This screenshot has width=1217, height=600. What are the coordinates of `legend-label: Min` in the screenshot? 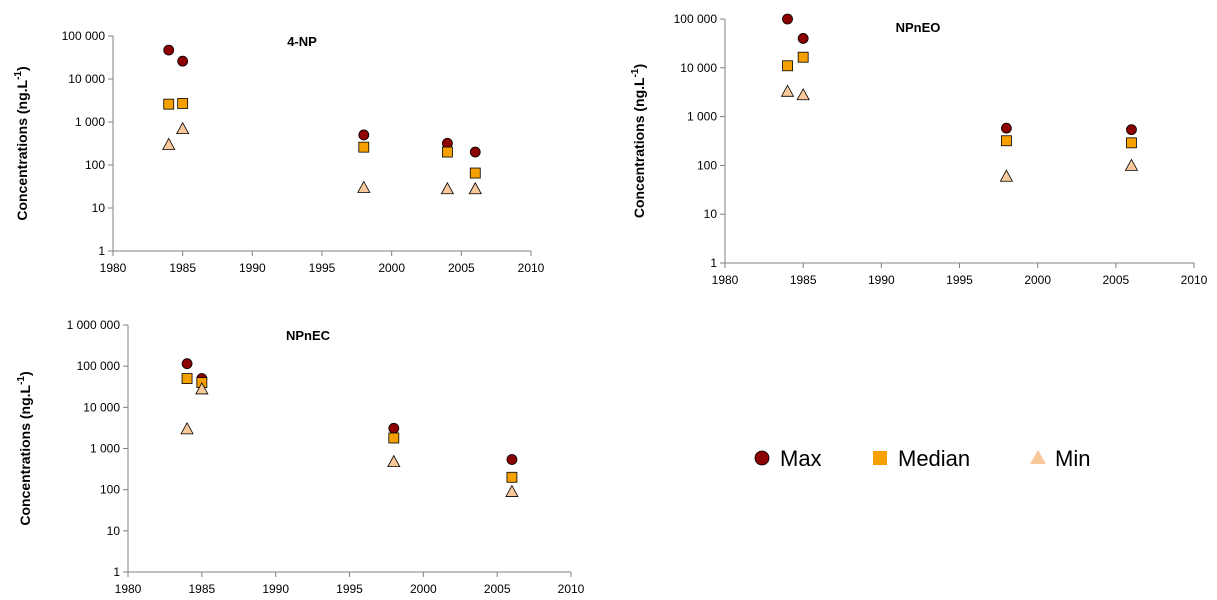 It's located at (1072, 458).